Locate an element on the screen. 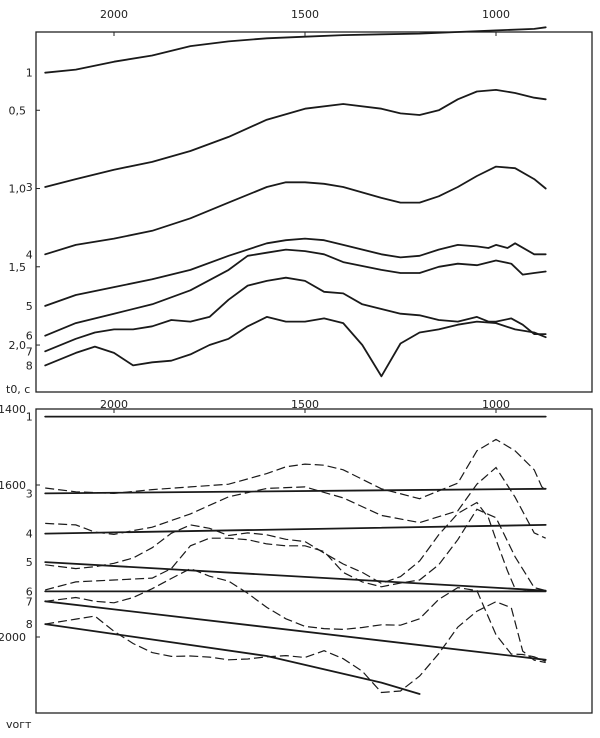  top-series-label: 4 is located at coordinates (29, 254).